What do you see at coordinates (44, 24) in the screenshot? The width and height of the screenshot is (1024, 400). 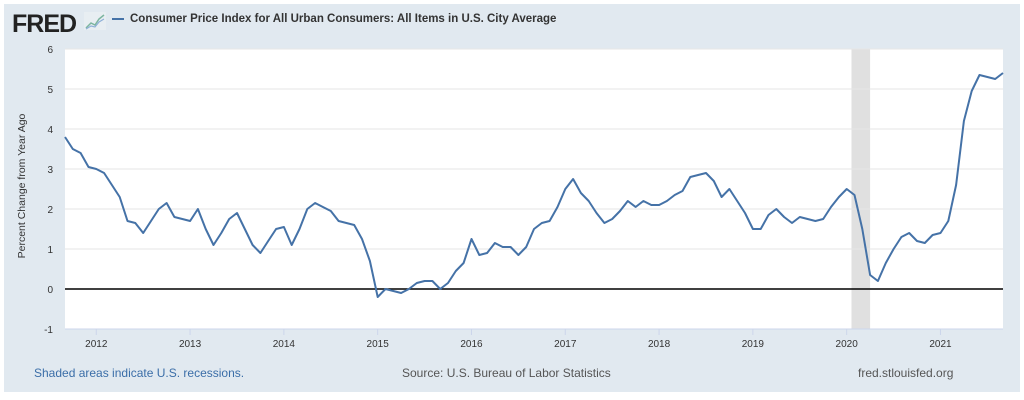 I see `fred-logo: FRED` at bounding box center [44, 24].